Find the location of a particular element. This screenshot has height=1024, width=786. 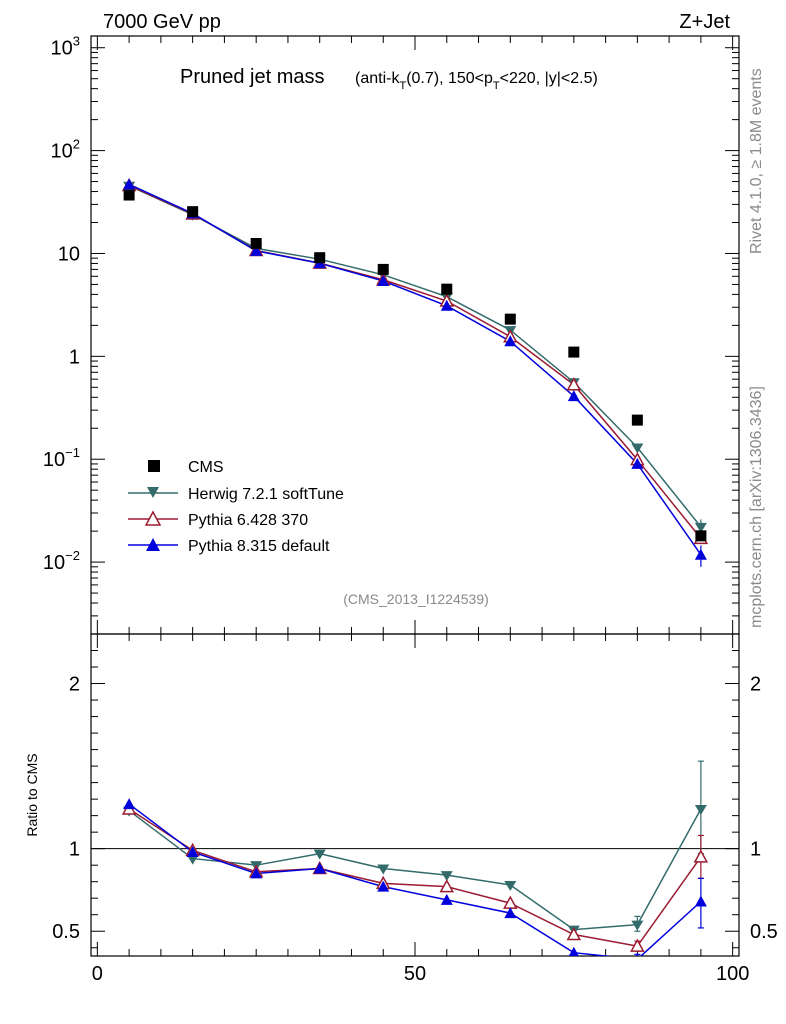

legend-marker-pythia8 is located at coordinates (153, 544).